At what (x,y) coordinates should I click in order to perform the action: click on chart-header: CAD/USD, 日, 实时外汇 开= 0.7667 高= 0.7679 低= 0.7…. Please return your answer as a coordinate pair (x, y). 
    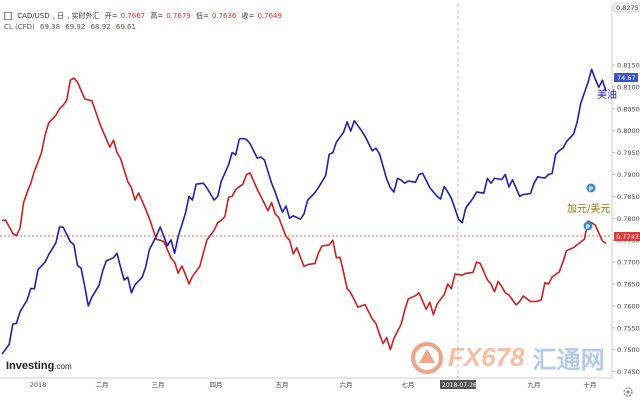
    Looking at the image, I should click on (144, 16).